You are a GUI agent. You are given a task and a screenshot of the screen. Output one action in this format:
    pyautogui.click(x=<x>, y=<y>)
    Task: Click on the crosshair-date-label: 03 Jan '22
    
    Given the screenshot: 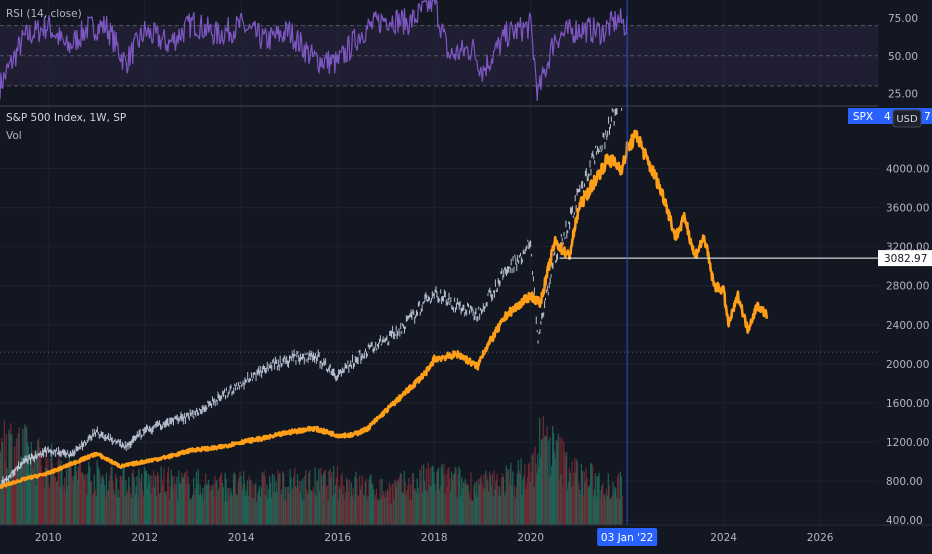 What is the action you would take?
    pyautogui.click(x=627, y=538)
    